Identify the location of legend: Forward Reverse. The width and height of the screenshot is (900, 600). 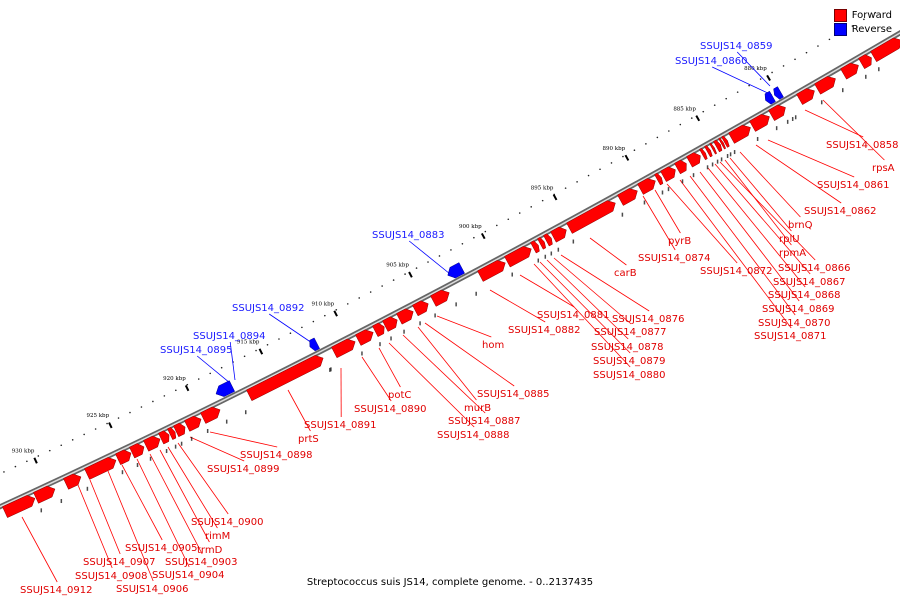
(862, 22).